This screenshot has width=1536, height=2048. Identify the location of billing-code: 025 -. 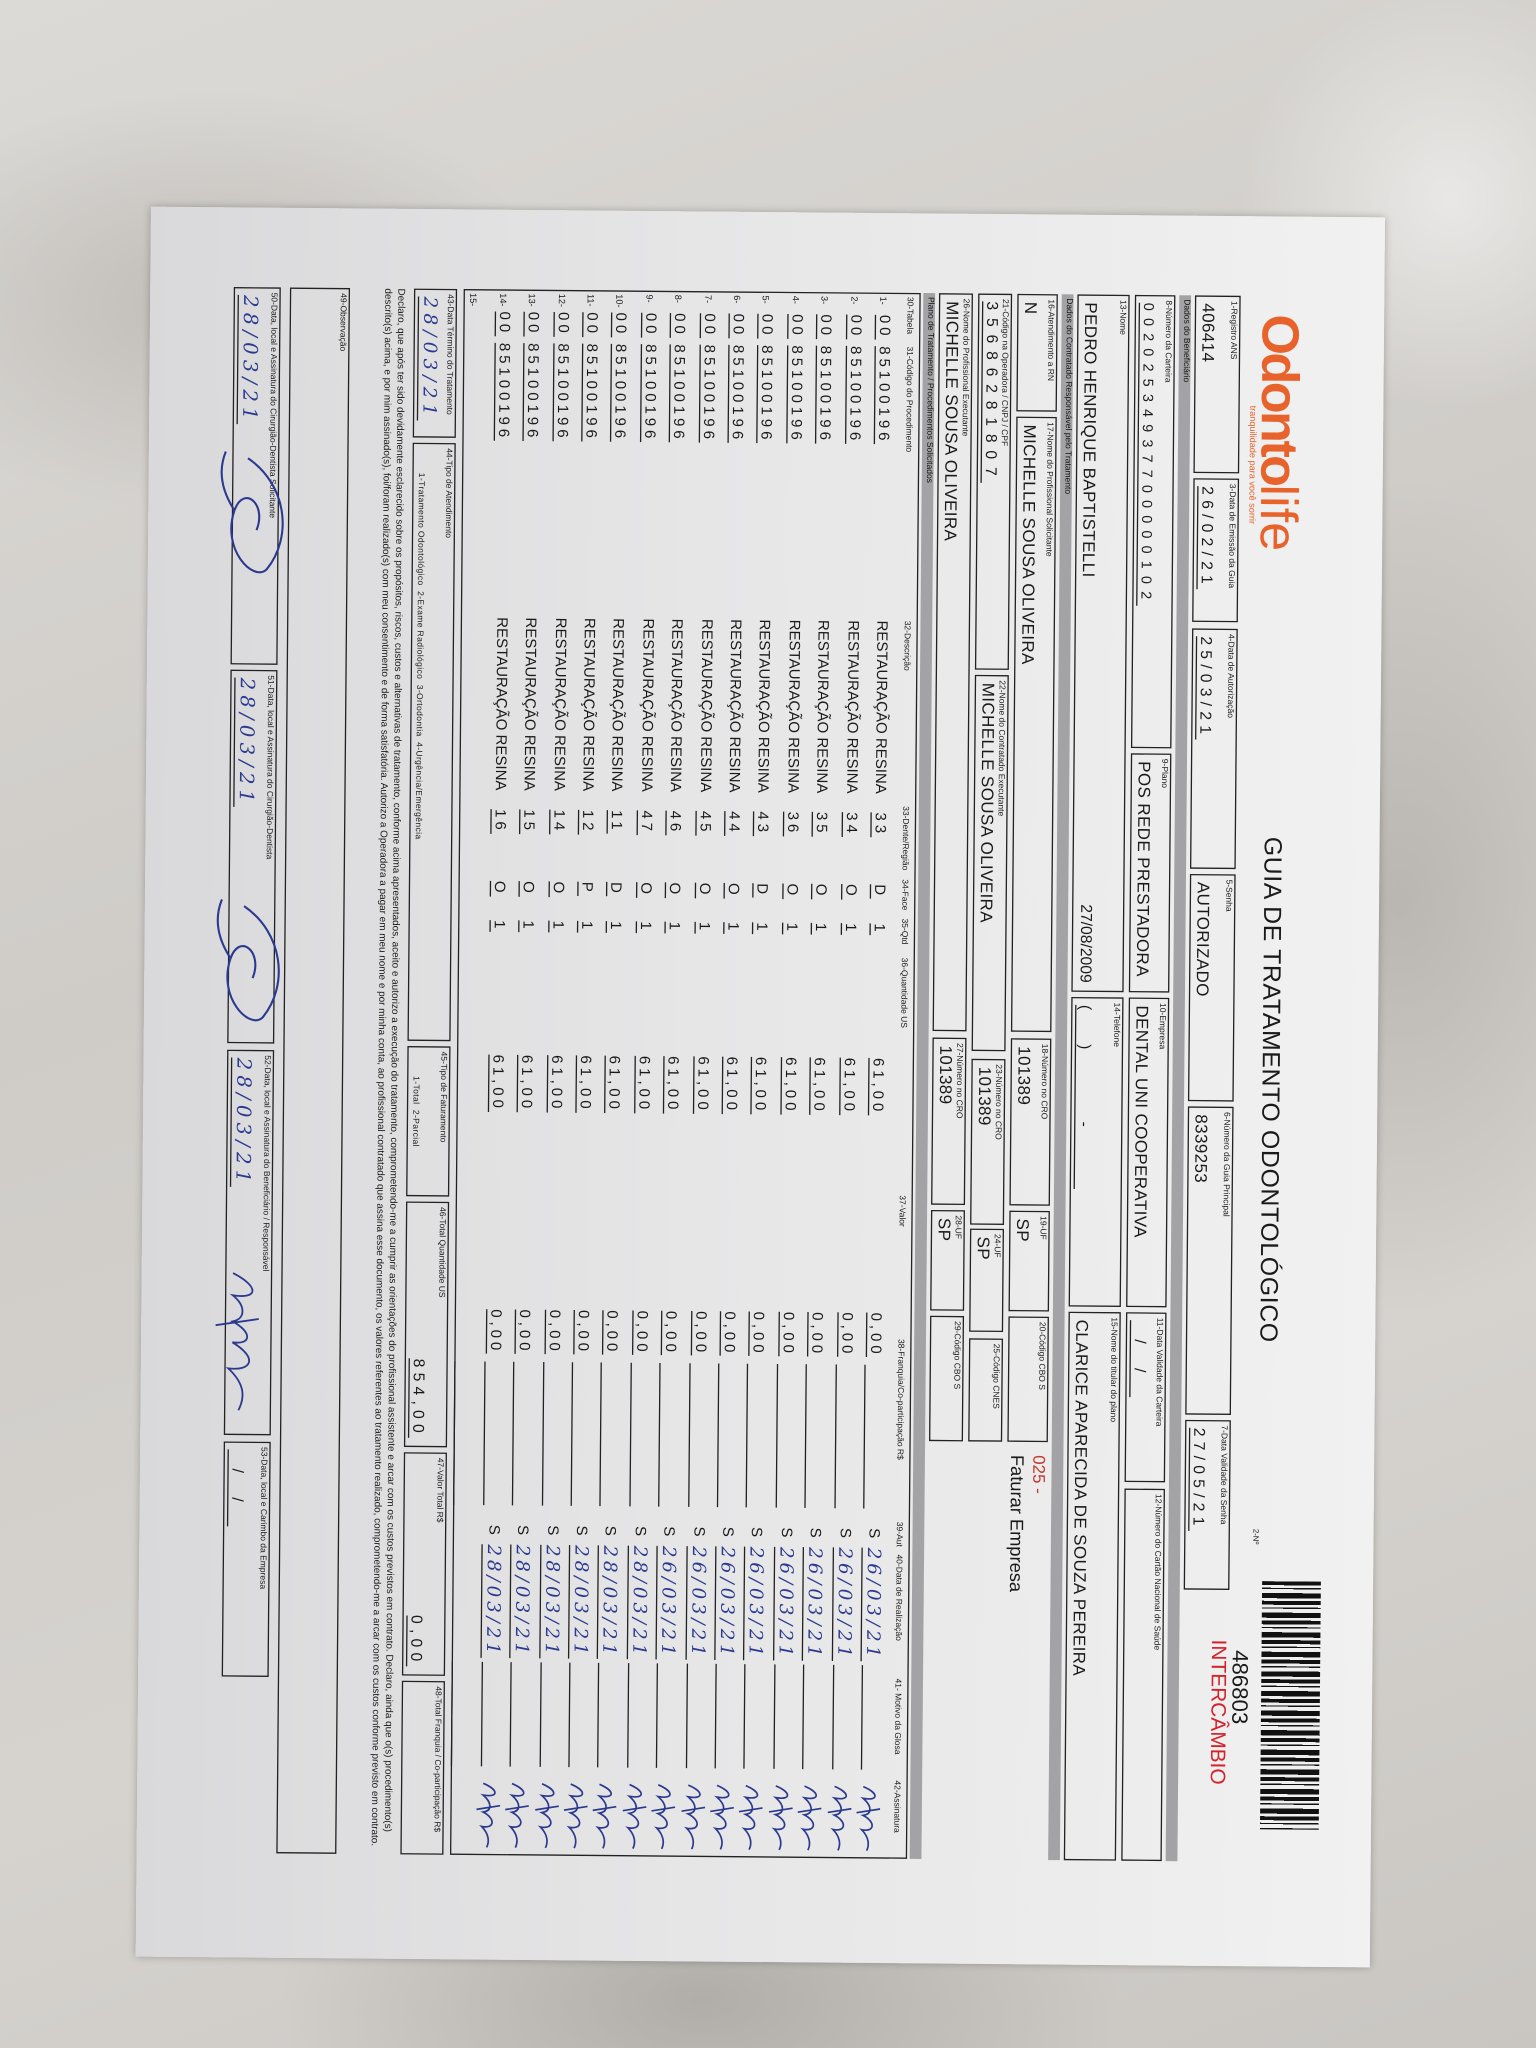
(1039, 1474).